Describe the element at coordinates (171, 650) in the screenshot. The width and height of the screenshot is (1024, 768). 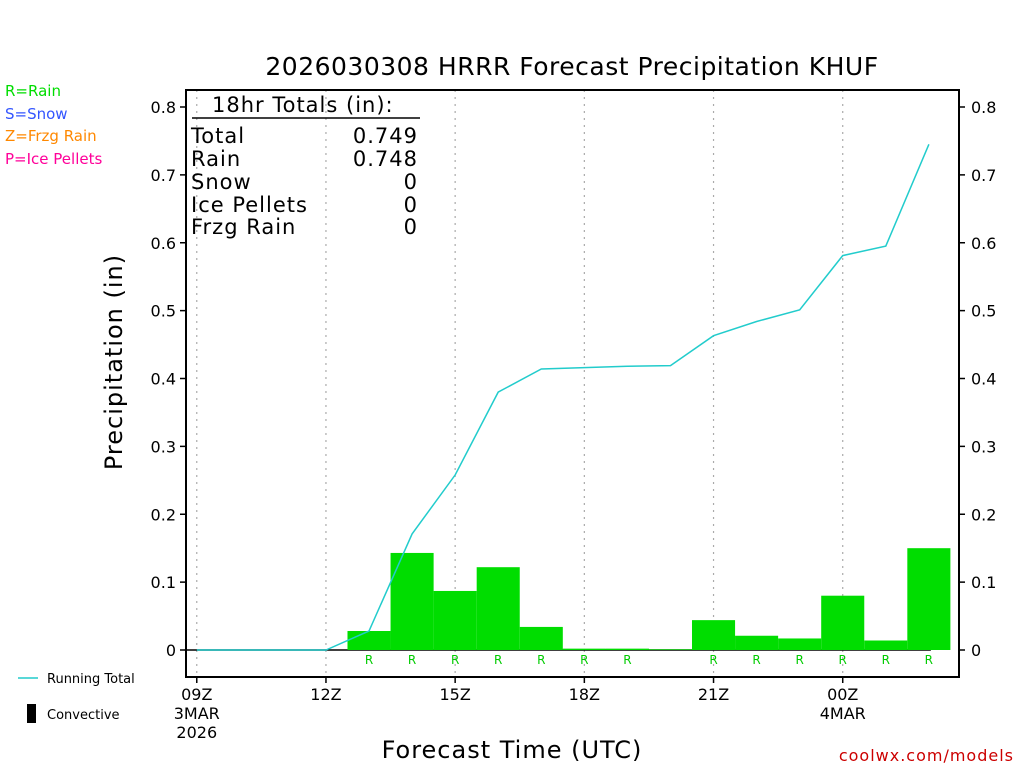
I see `y-tick-label-left: 0` at that location.